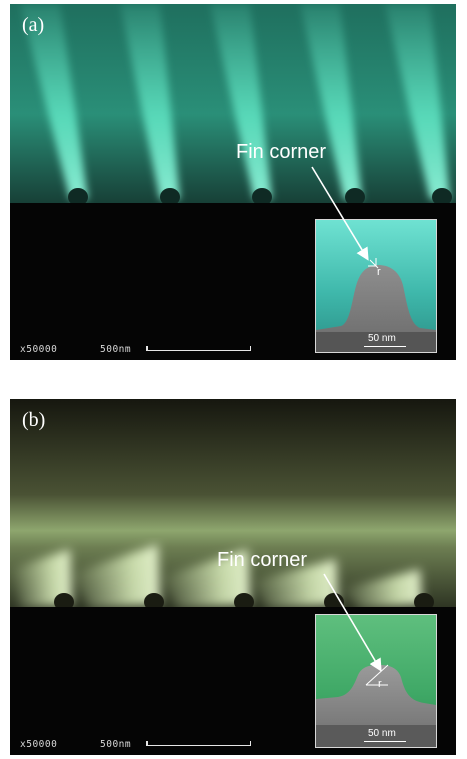 This screenshot has height=759, width=467. What do you see at coordinates (376, 681) in the screenshot?
I see `inset-image-b: r 50 nm` at bounding box center [376, 681].